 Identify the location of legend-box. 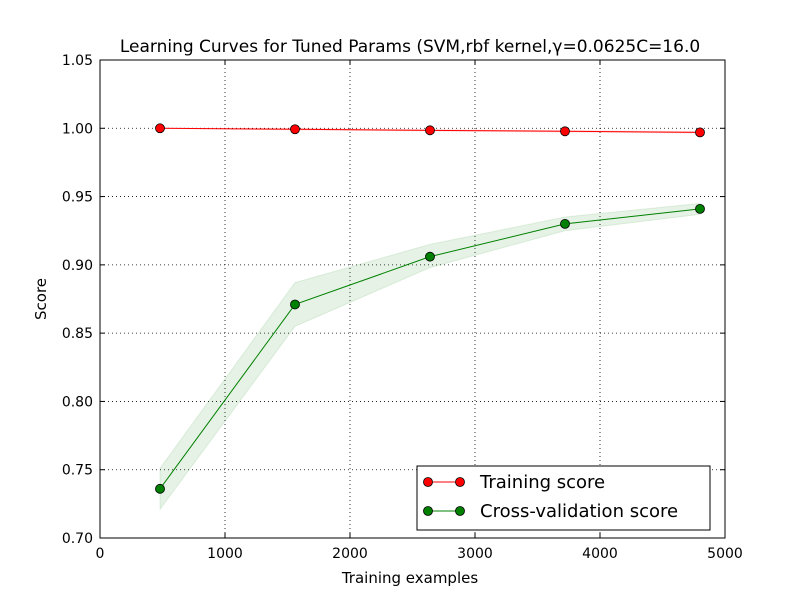
(563, 498).